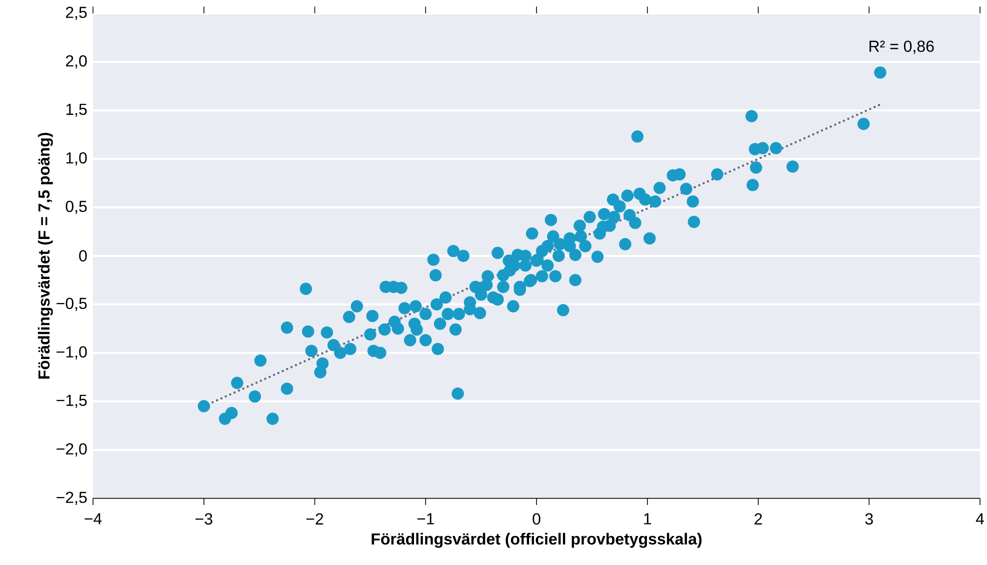 This screenshot has height=565, width=987. Describe the element at coordinates (204, 519) in the screenshot. I see `x-tick-label: −3` at that location.